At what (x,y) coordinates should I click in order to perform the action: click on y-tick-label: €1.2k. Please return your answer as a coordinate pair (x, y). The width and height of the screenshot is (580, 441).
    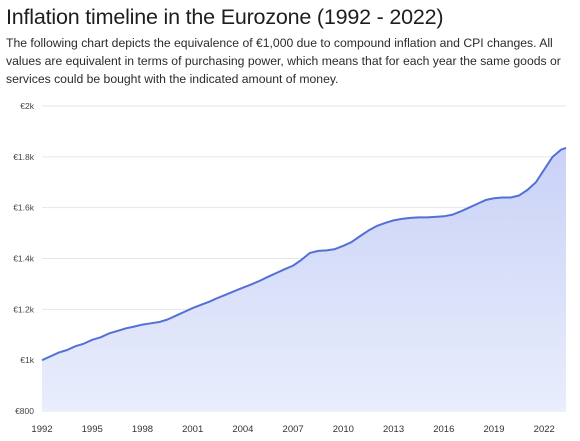
    Looking at the image, I should click on (24, 309).